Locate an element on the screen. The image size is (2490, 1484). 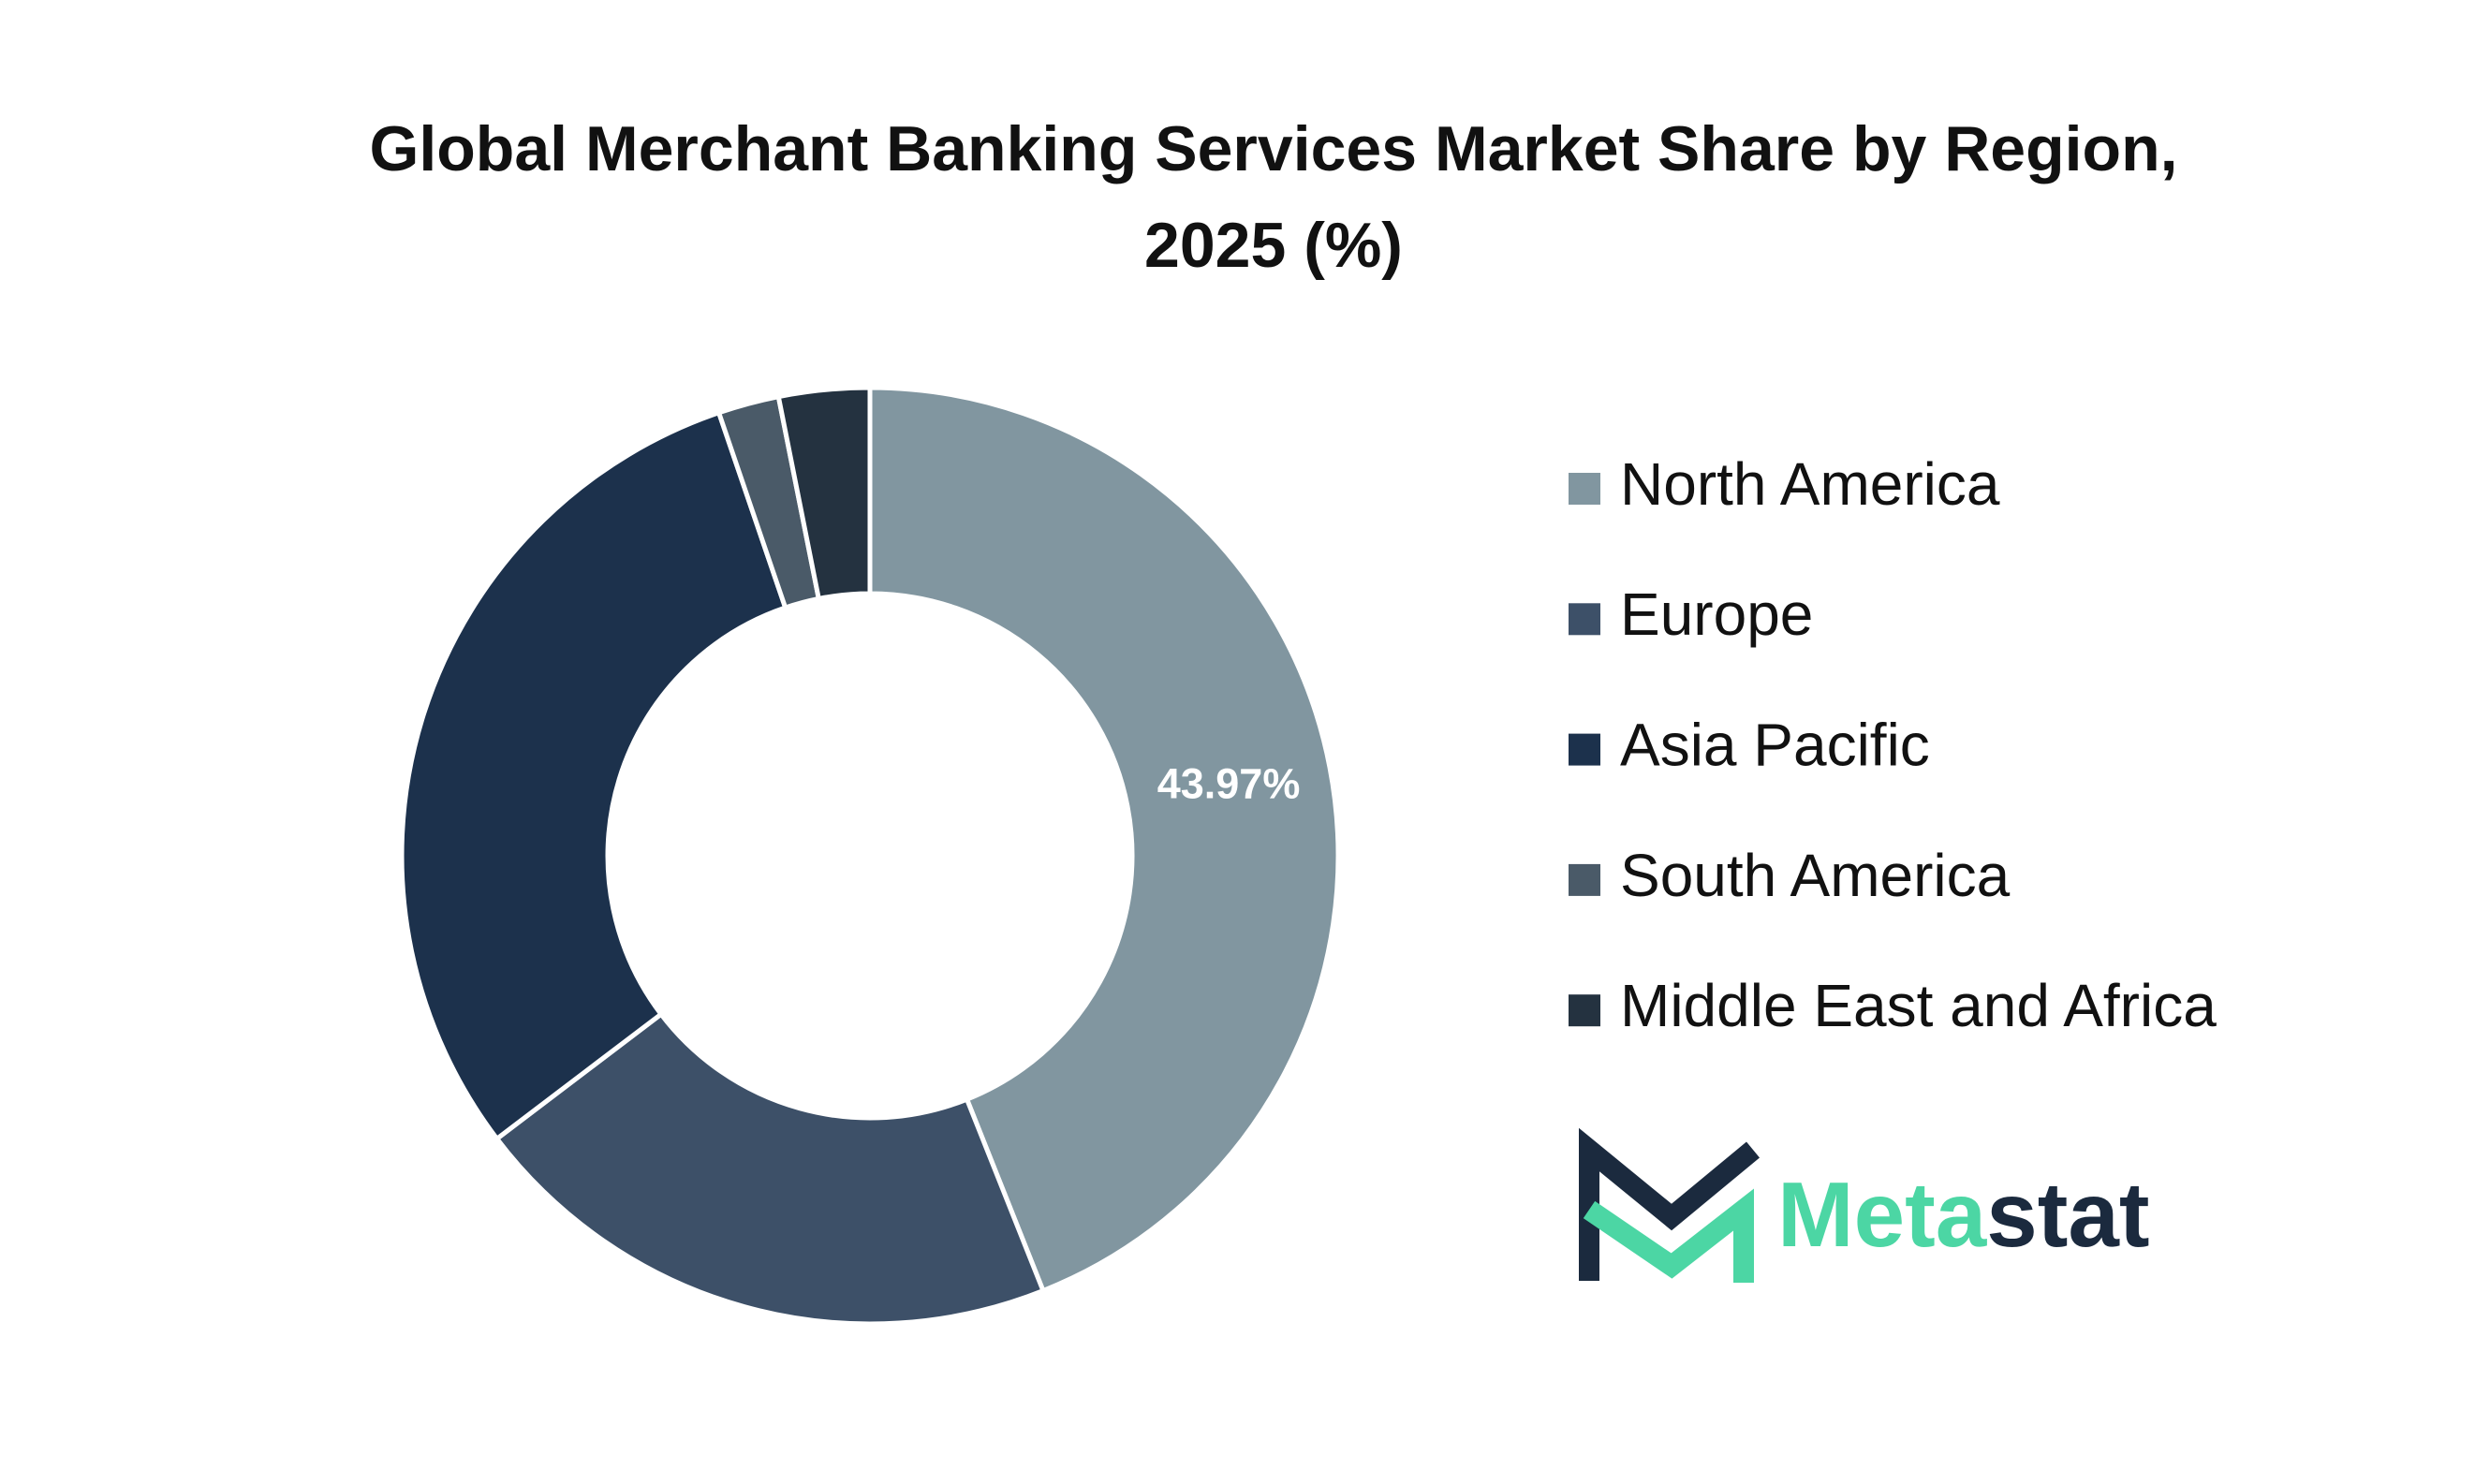
legend-label: Asia Pacific is located at coordinates (1775, 745).